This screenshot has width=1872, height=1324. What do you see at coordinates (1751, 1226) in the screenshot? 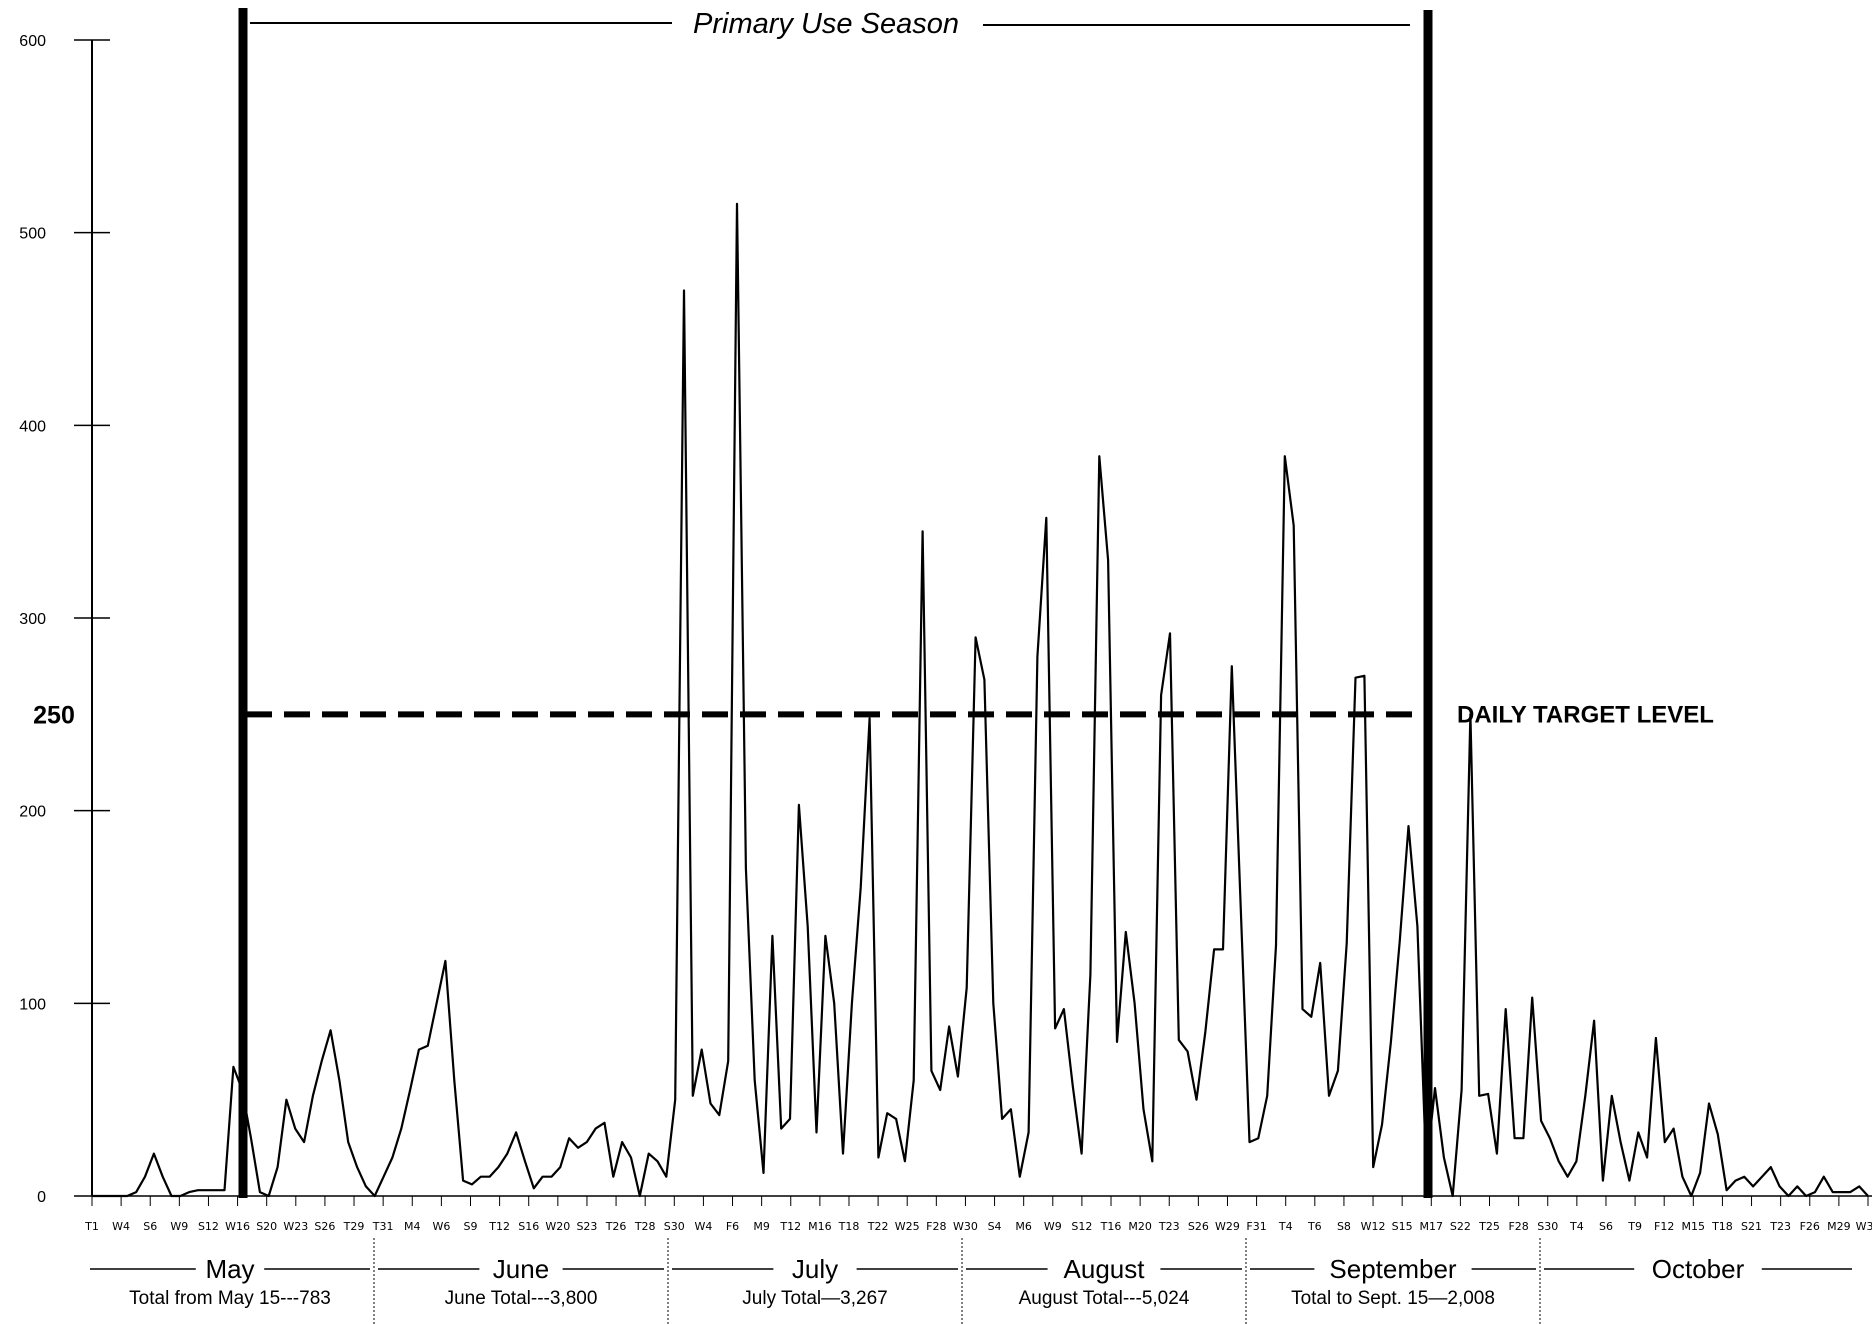
I see `x-tick-label: S21` at bounding box center [1751, 1226].